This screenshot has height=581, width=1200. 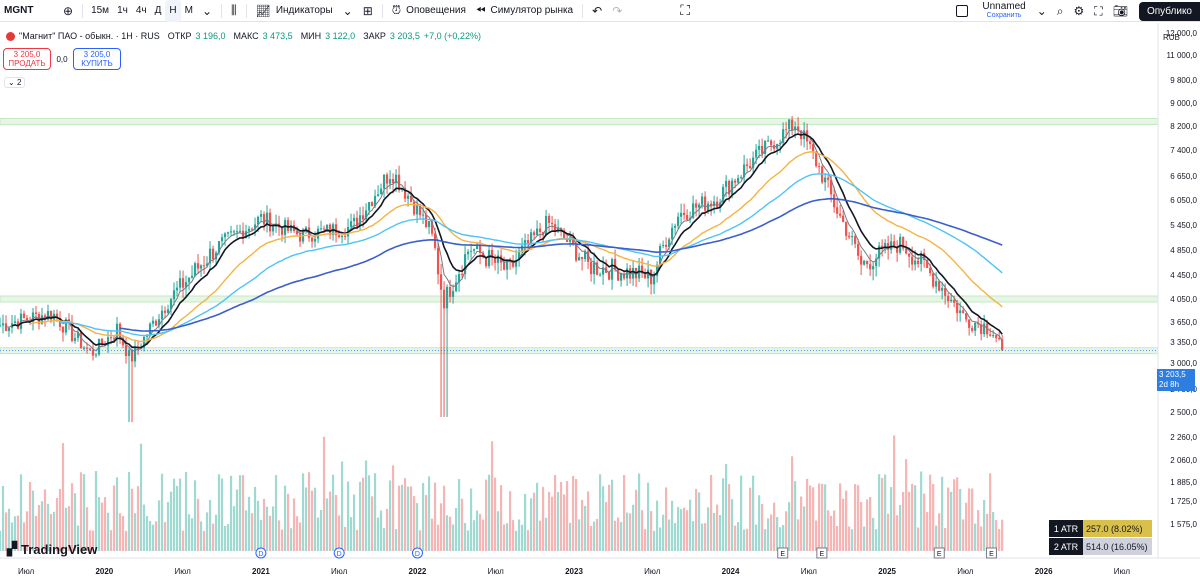 What do you see at coordinates (188, 10) in the screenshot?
I see `timeframe-month: М` at bounding box center [188, 10].